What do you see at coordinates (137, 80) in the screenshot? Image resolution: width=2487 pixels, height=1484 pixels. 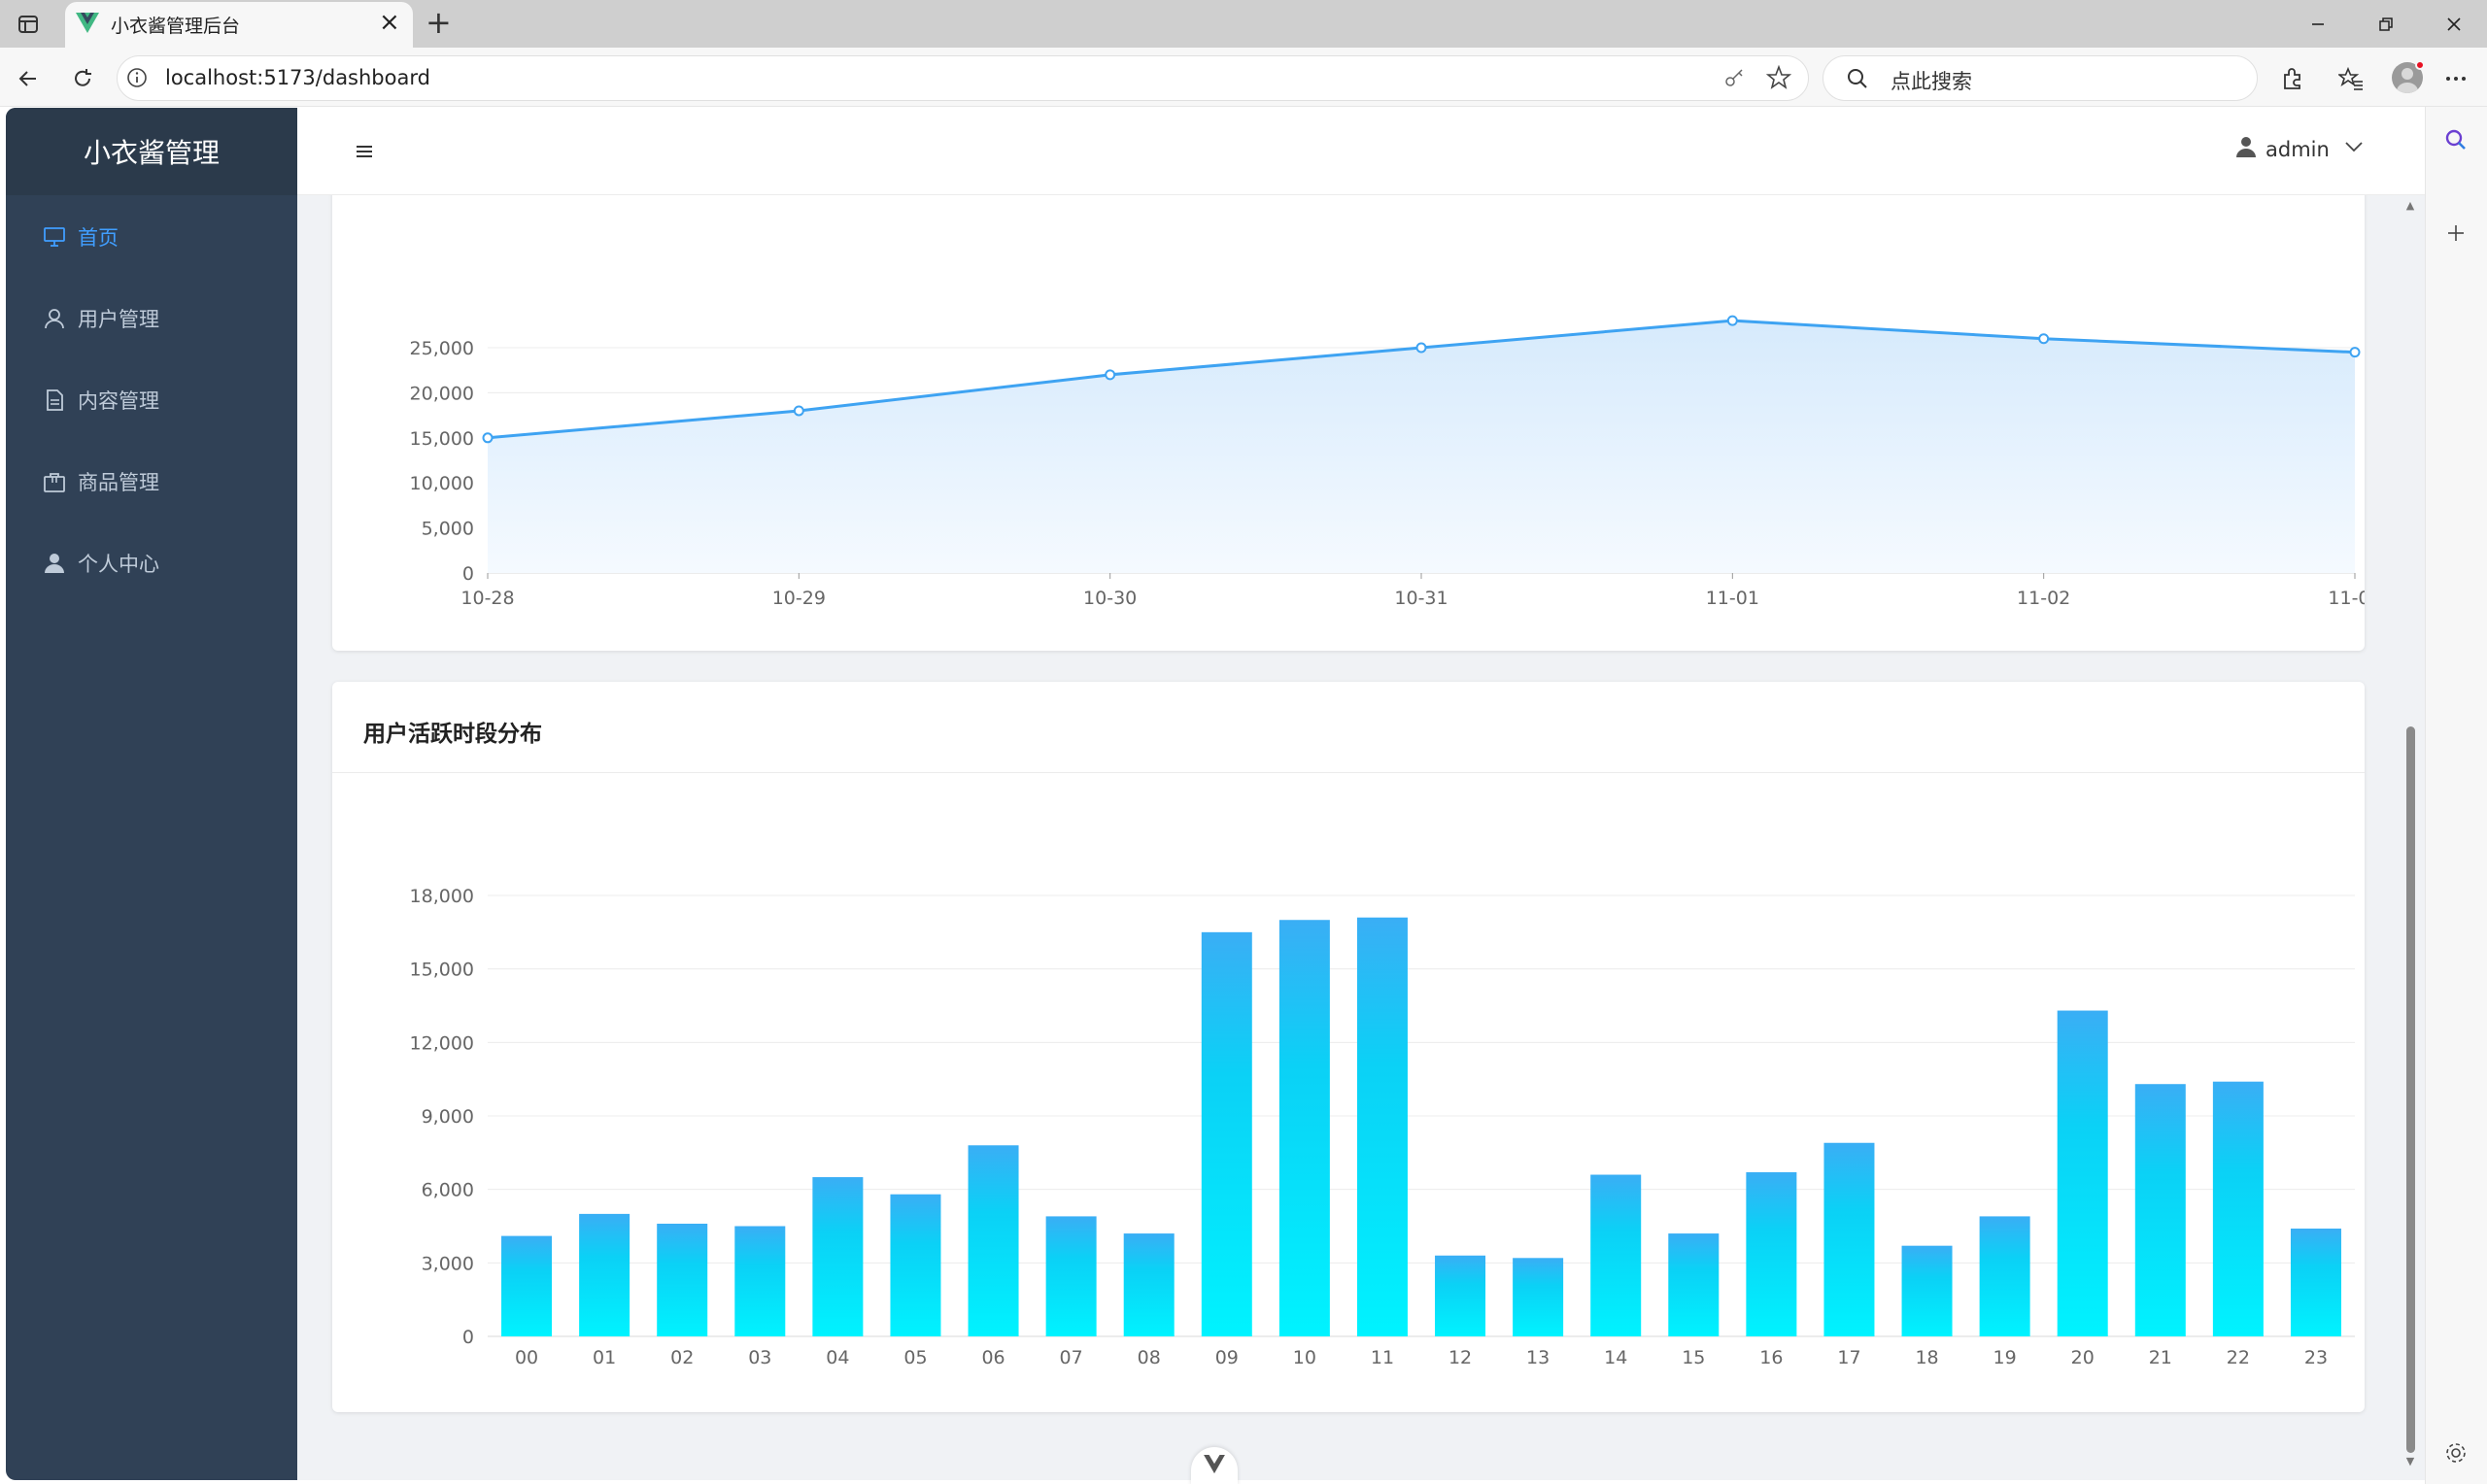 I see `site-info-icon` at bounding box center [137, 80].